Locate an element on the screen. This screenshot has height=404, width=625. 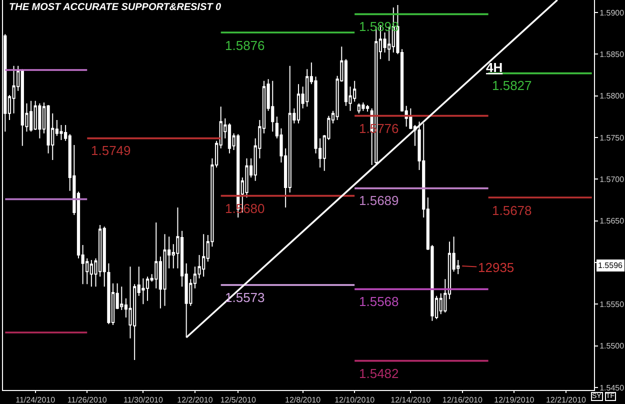
x-tick-label: 12/8/2010 is located at coordinates (303, 400).